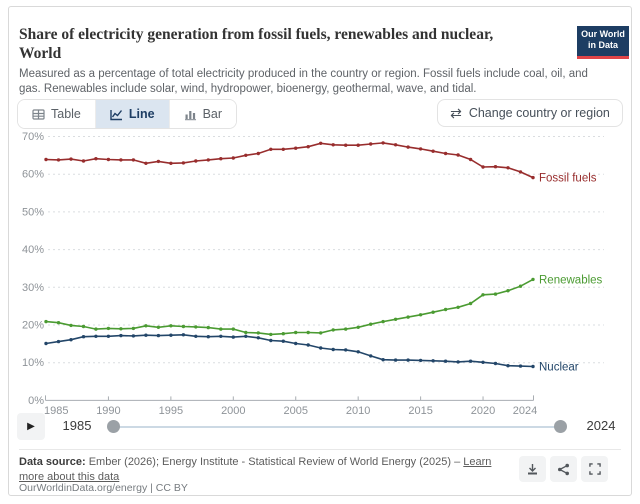 The height and width of the screenshot is (504, 640). I want to click on learn-more-link: Learn more about this data, so click(255, 469).